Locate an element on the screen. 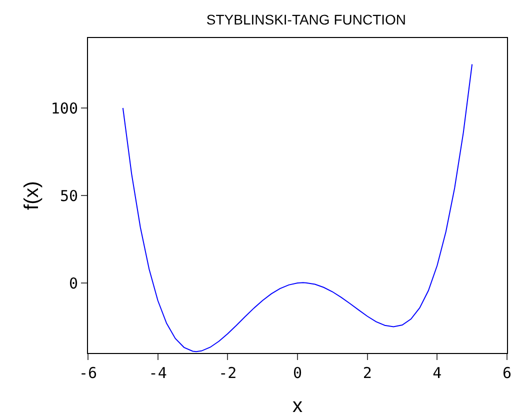 This screenshot has width=519, height=417. x-tick-label: 6 is located at coordinates (507, 373).